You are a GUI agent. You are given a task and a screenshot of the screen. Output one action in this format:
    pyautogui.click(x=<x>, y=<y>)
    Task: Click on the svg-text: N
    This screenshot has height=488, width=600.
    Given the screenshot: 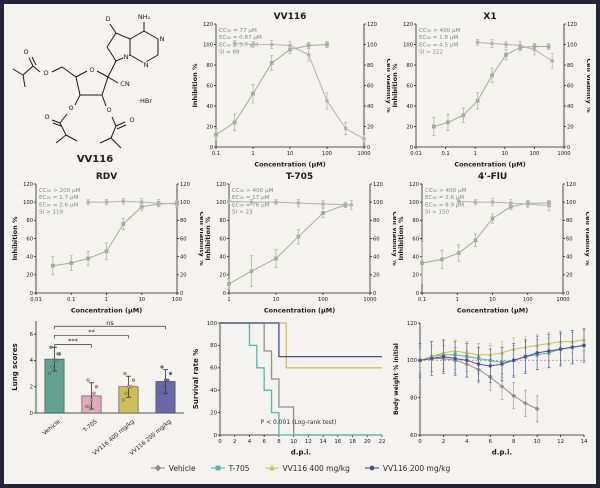 What is the action you would take?
    pyautogui.click(x=126, y=57)
    